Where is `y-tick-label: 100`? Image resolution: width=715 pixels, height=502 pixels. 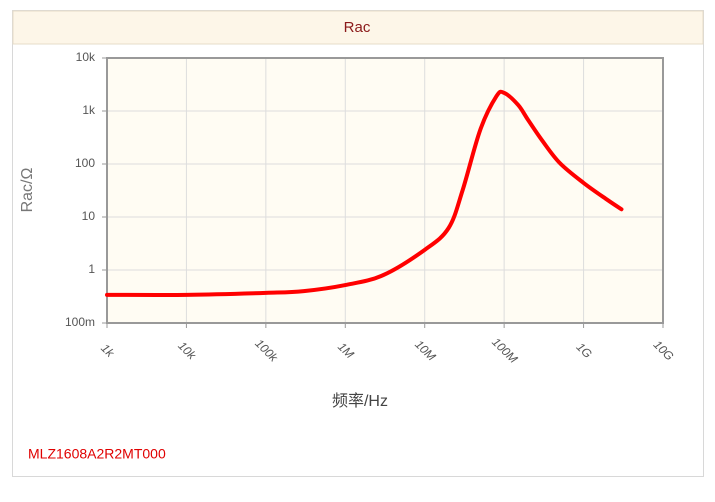
y-tick-label: 100 is located at coordinates (85, 163).